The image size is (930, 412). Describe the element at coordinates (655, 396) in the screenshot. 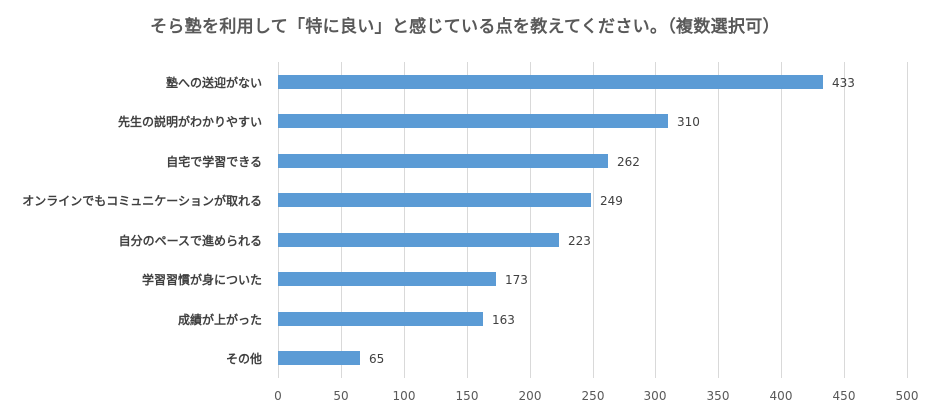

I see `x-tick-label: 300` at that location.